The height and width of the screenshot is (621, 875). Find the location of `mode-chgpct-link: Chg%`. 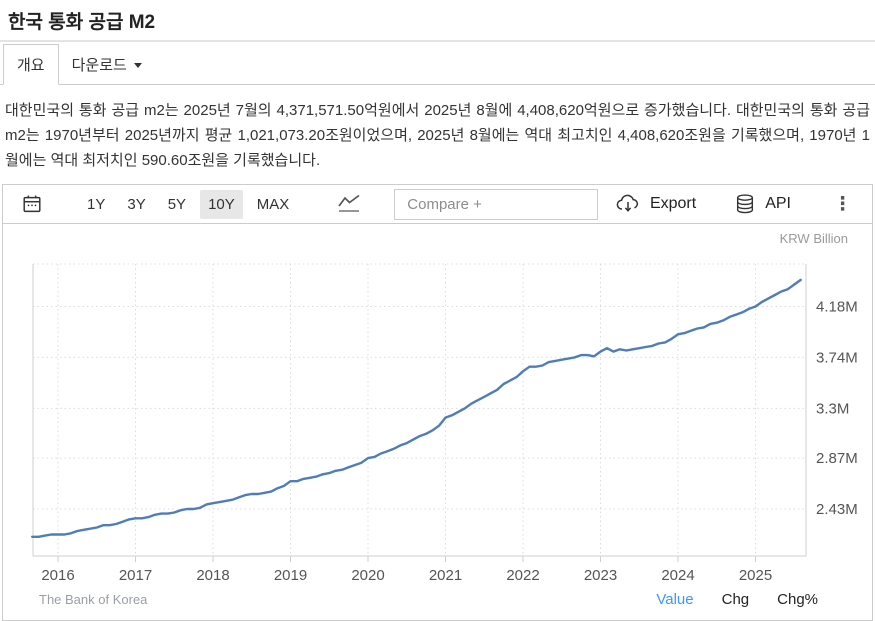

mode-chgpct-link: Chg% is located at coordinates (797, 599).